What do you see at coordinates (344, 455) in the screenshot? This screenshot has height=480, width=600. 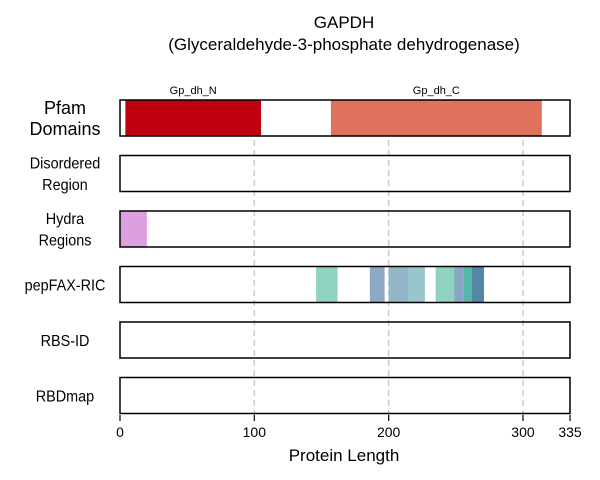 I see `x-axis-label: Protein Length` at bounding box center [344, 455].